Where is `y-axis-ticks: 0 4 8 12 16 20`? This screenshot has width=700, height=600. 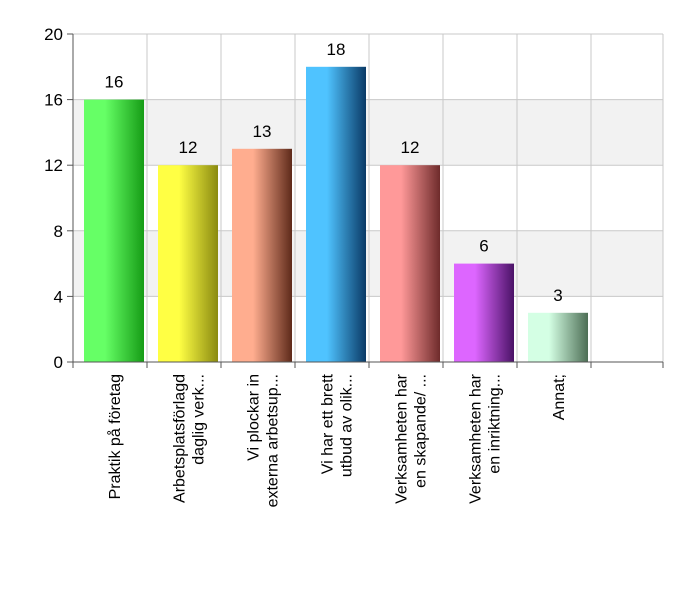
y-axis-ticks: 0 4 8 12 16 20 is located at coordinates (58, 198).